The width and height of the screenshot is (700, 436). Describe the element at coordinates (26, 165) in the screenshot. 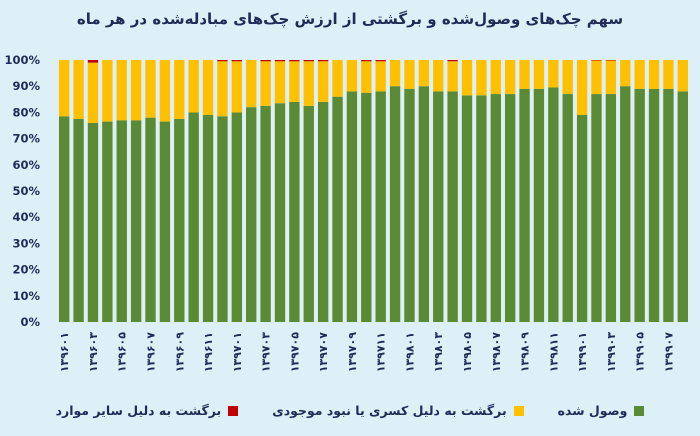

I see `y-tick-label: 60%` at that location.